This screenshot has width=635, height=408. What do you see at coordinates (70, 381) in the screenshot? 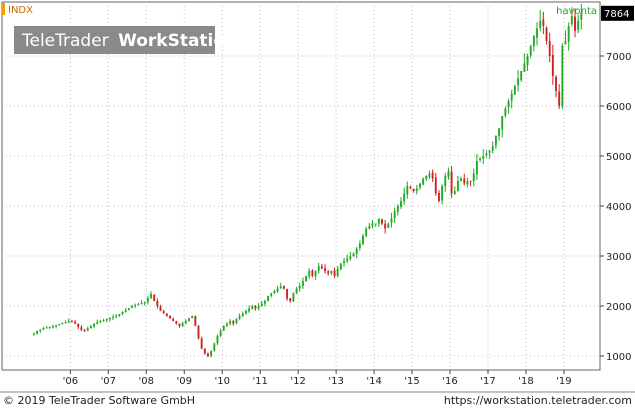
I see `x-tick-label: '06` at bounding box center [70, 381].